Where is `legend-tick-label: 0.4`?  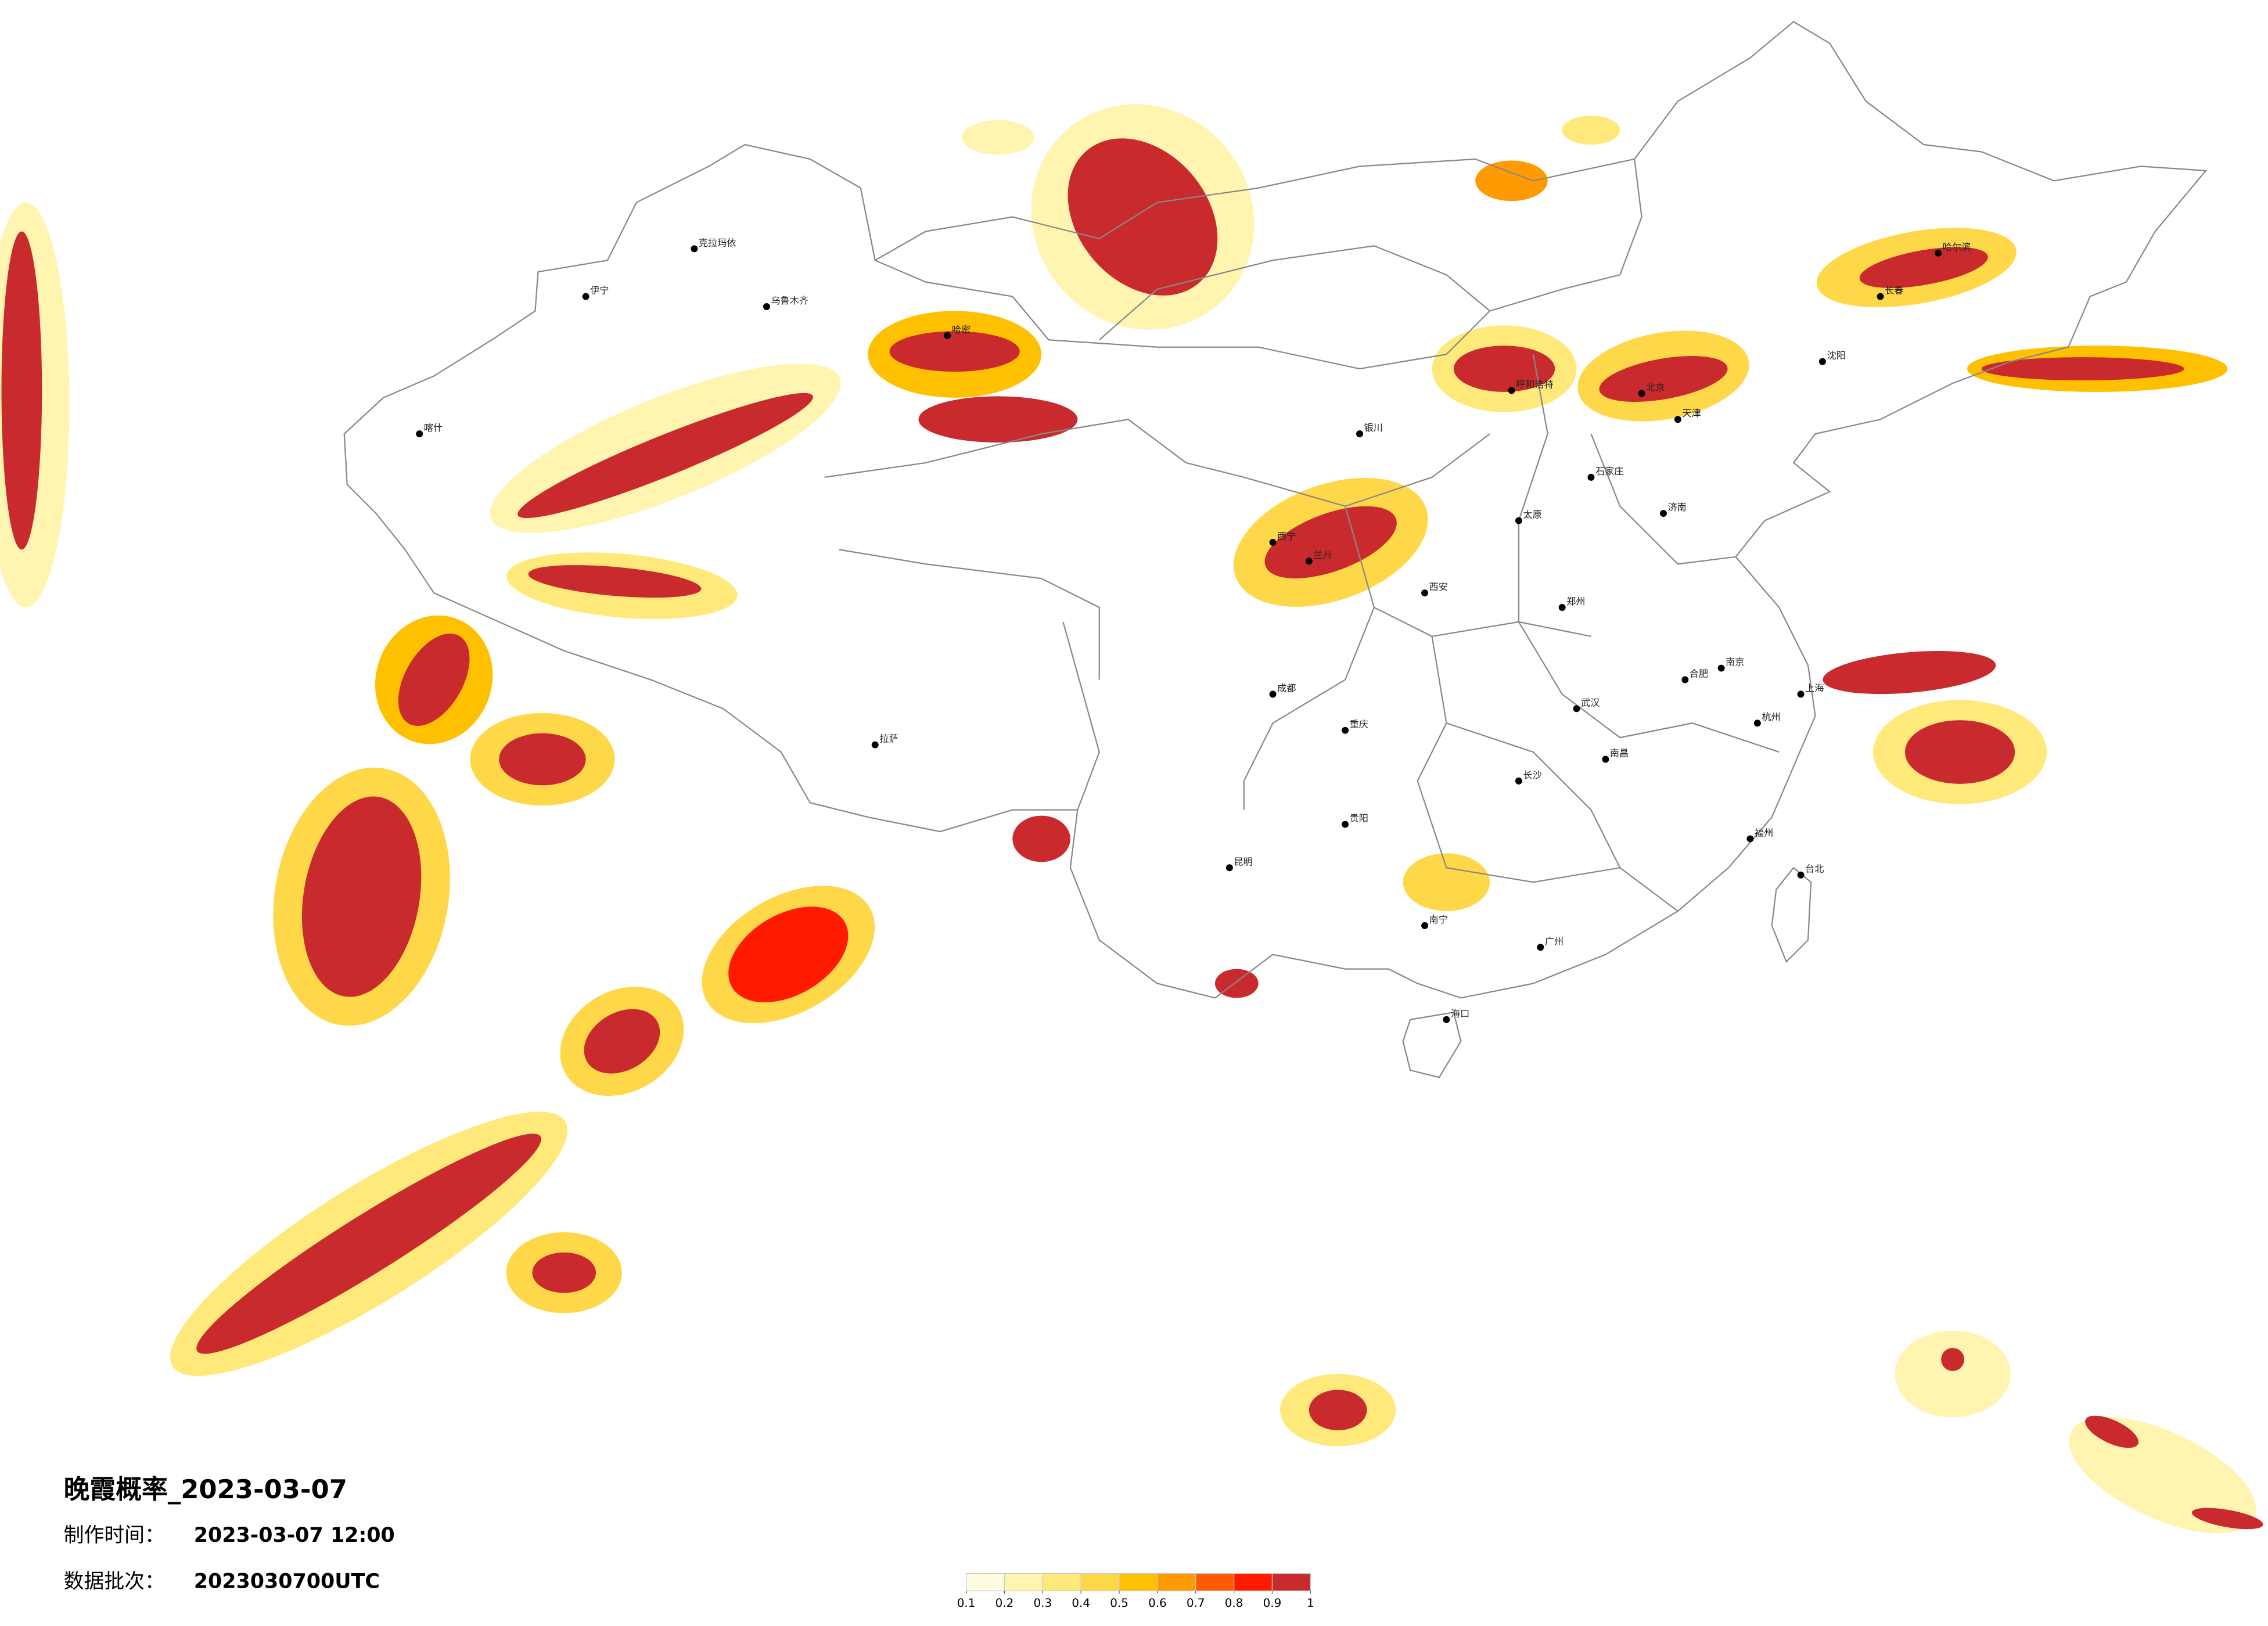
legend-tick-label: 0.4 is located at coordinates (1081, 1603).